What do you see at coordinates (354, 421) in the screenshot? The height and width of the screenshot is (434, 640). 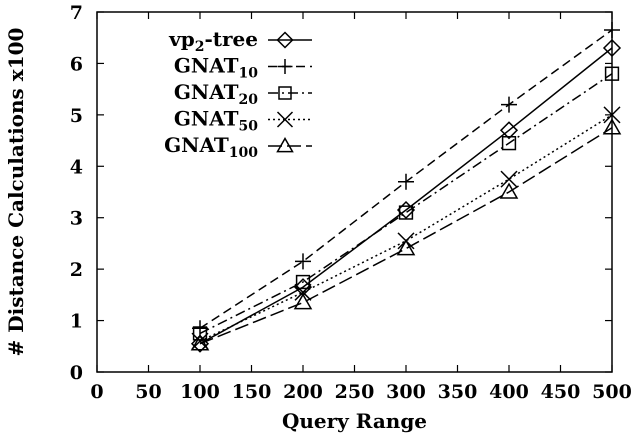 I see `x-axis-title: Query Range` at bounding box center [354, 421].